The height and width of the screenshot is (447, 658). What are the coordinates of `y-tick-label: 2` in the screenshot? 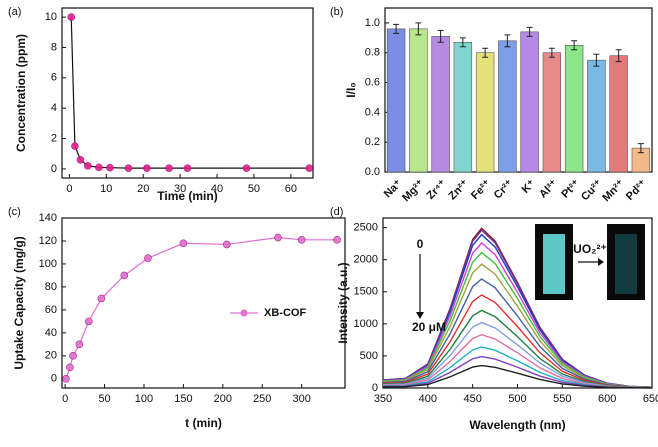 It's located at (54, 138).